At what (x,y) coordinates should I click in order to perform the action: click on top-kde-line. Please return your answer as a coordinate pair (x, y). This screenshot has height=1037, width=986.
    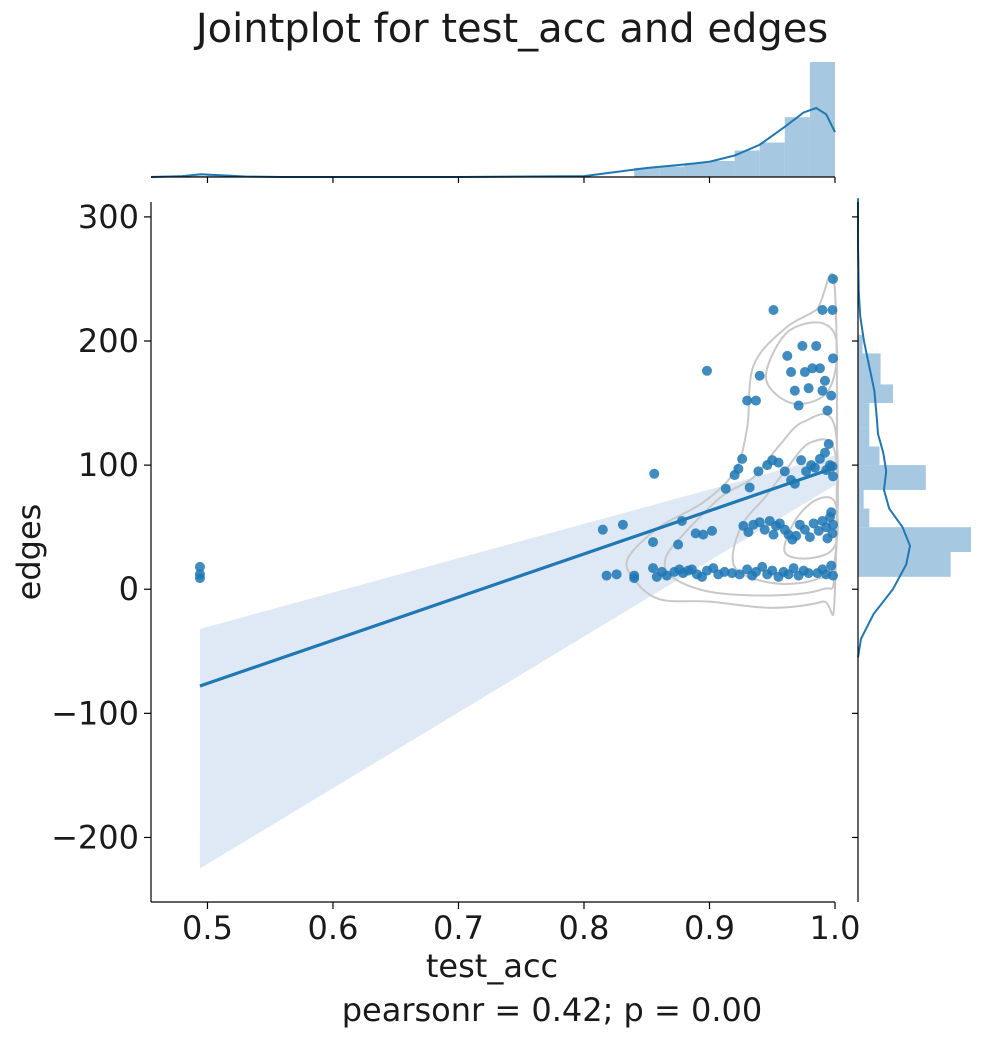
    Looking at the image, I should click on (493, 142).